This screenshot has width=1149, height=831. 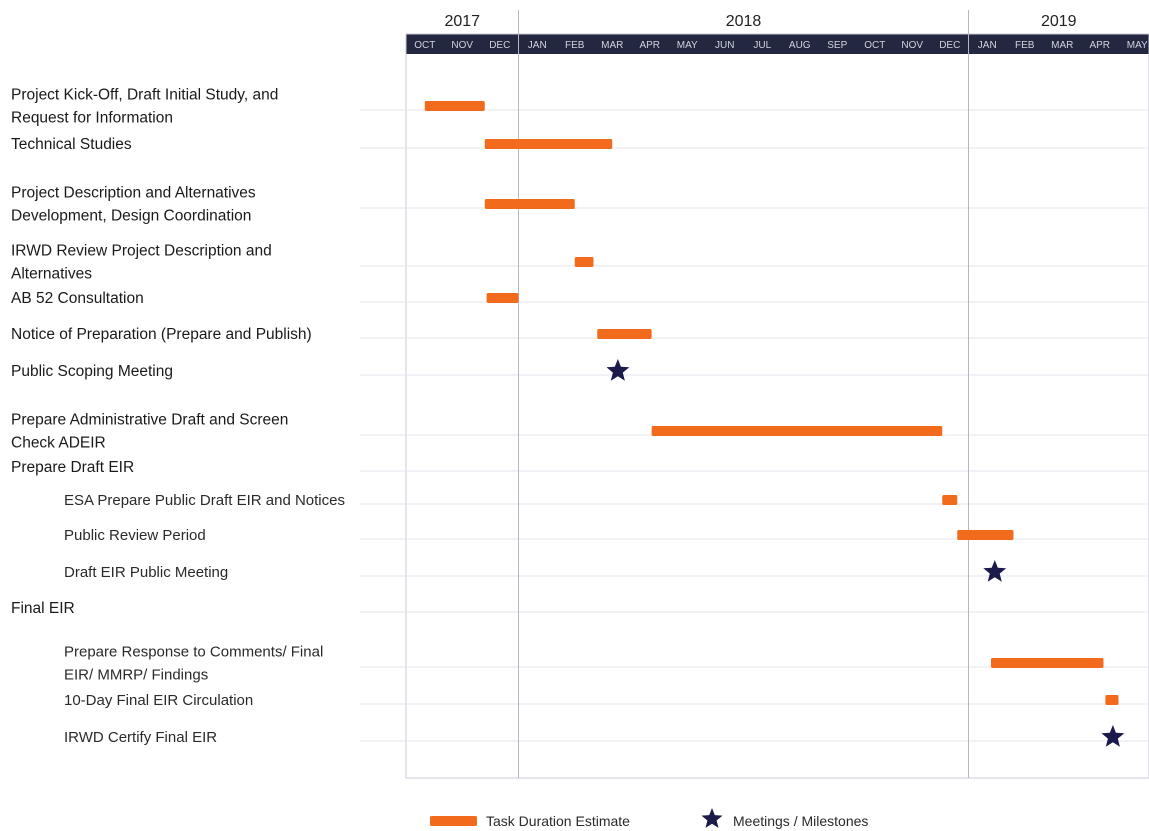 What do you see at coordinates (462, 21) in the screenshot?
I see `year-label: 2017` at bounding box center [462, 21].